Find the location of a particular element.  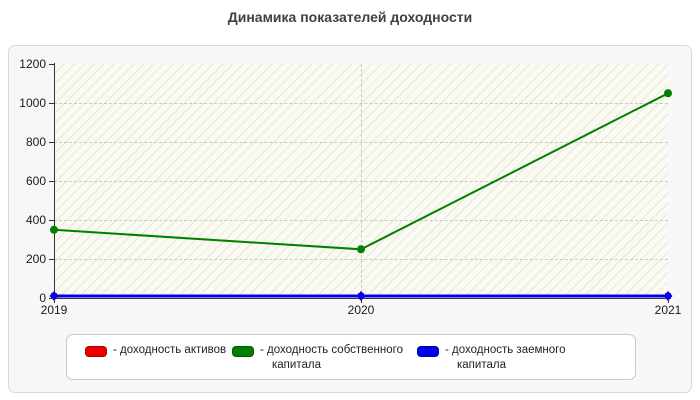

y-tick-label: 0 is located at coordinates (42, 298).